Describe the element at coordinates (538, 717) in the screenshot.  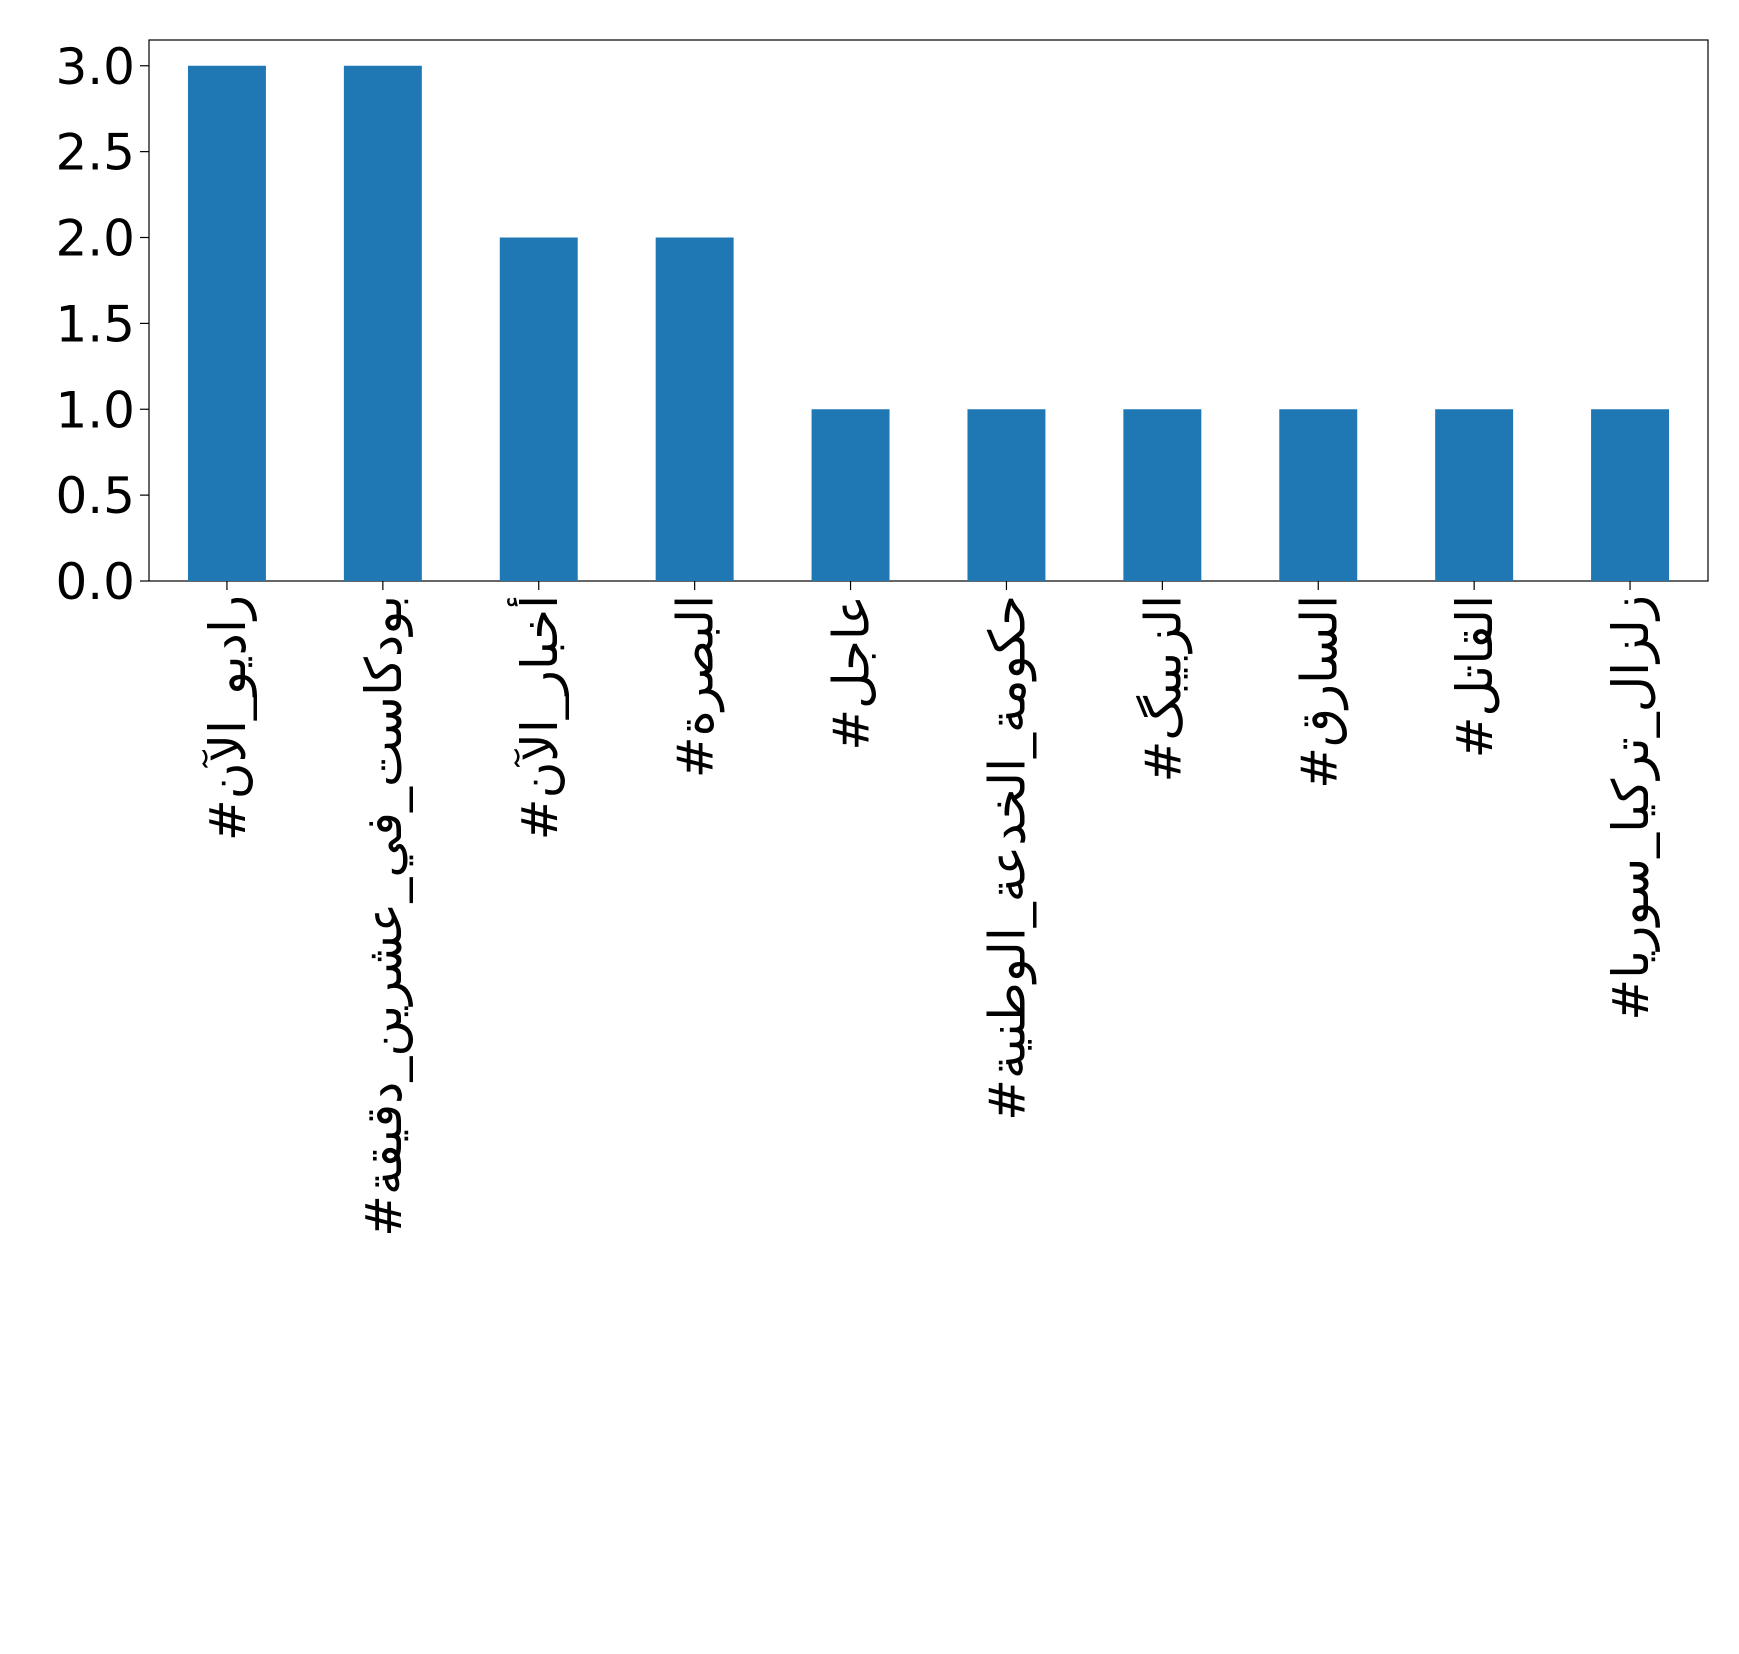
I see `x-tick-label: #أخبار_الآن` at that location.